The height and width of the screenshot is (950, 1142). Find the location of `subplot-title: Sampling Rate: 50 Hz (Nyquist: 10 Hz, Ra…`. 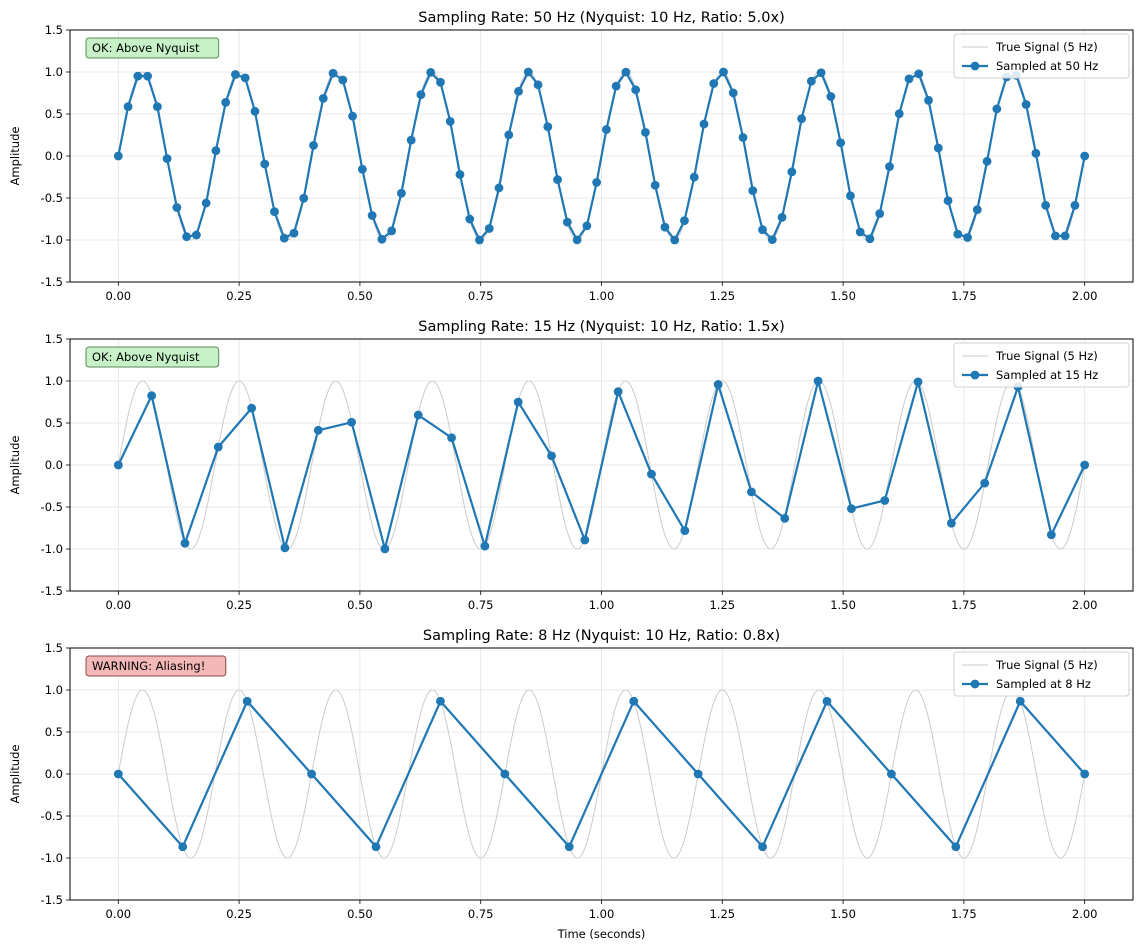

subplot-title: Sampling Rate: 50 Hz (Nyquist: 10 Hz, Ra… is located at coordinates (601, 18).